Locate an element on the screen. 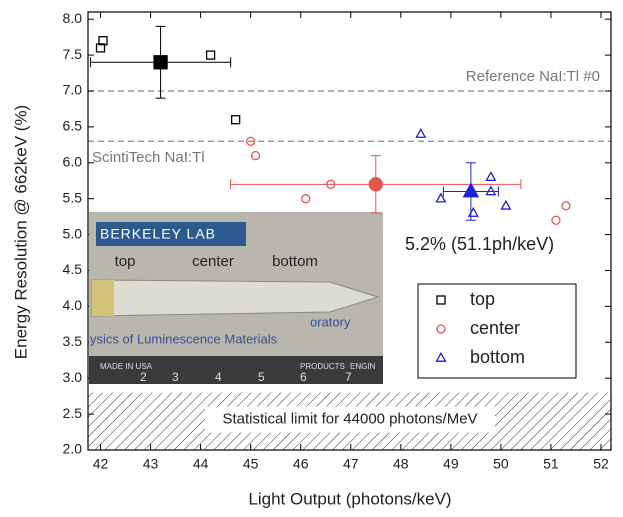 The image size is (623, 517). y-tick-label: 4.5 is located at coordinates (73, 269).